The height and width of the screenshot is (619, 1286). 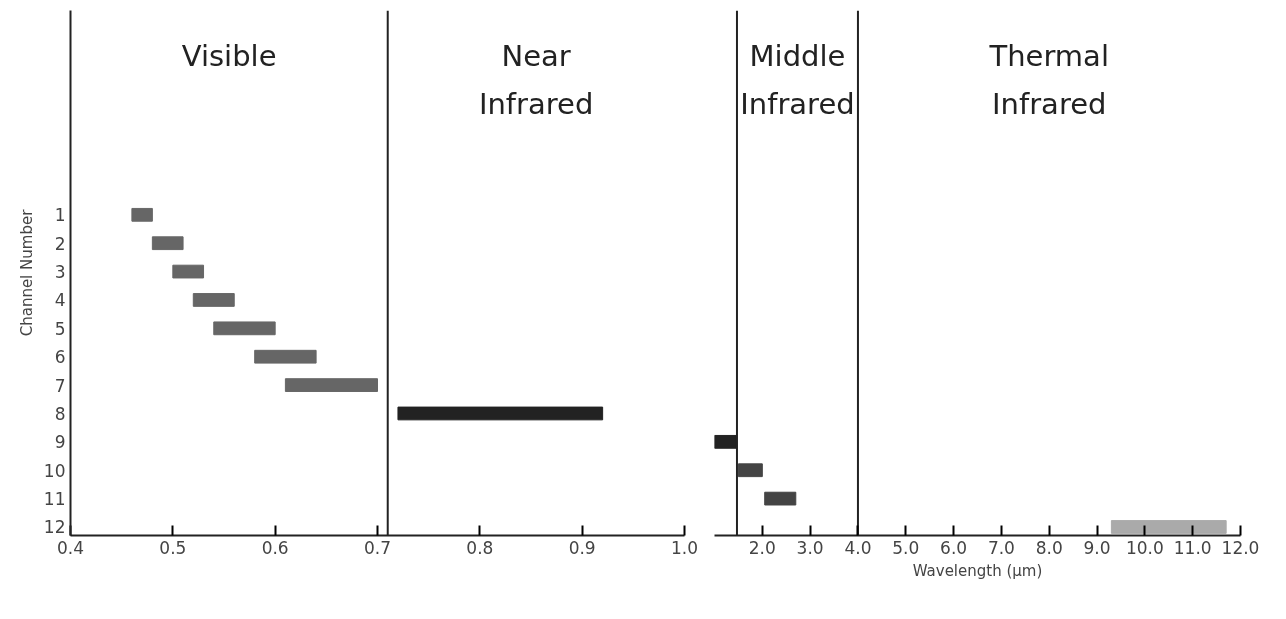 What do you see at coordinates (1048, 80) in the screenshot?
I see `text: Thermal Infrared` at bounding box center [1048, 80].